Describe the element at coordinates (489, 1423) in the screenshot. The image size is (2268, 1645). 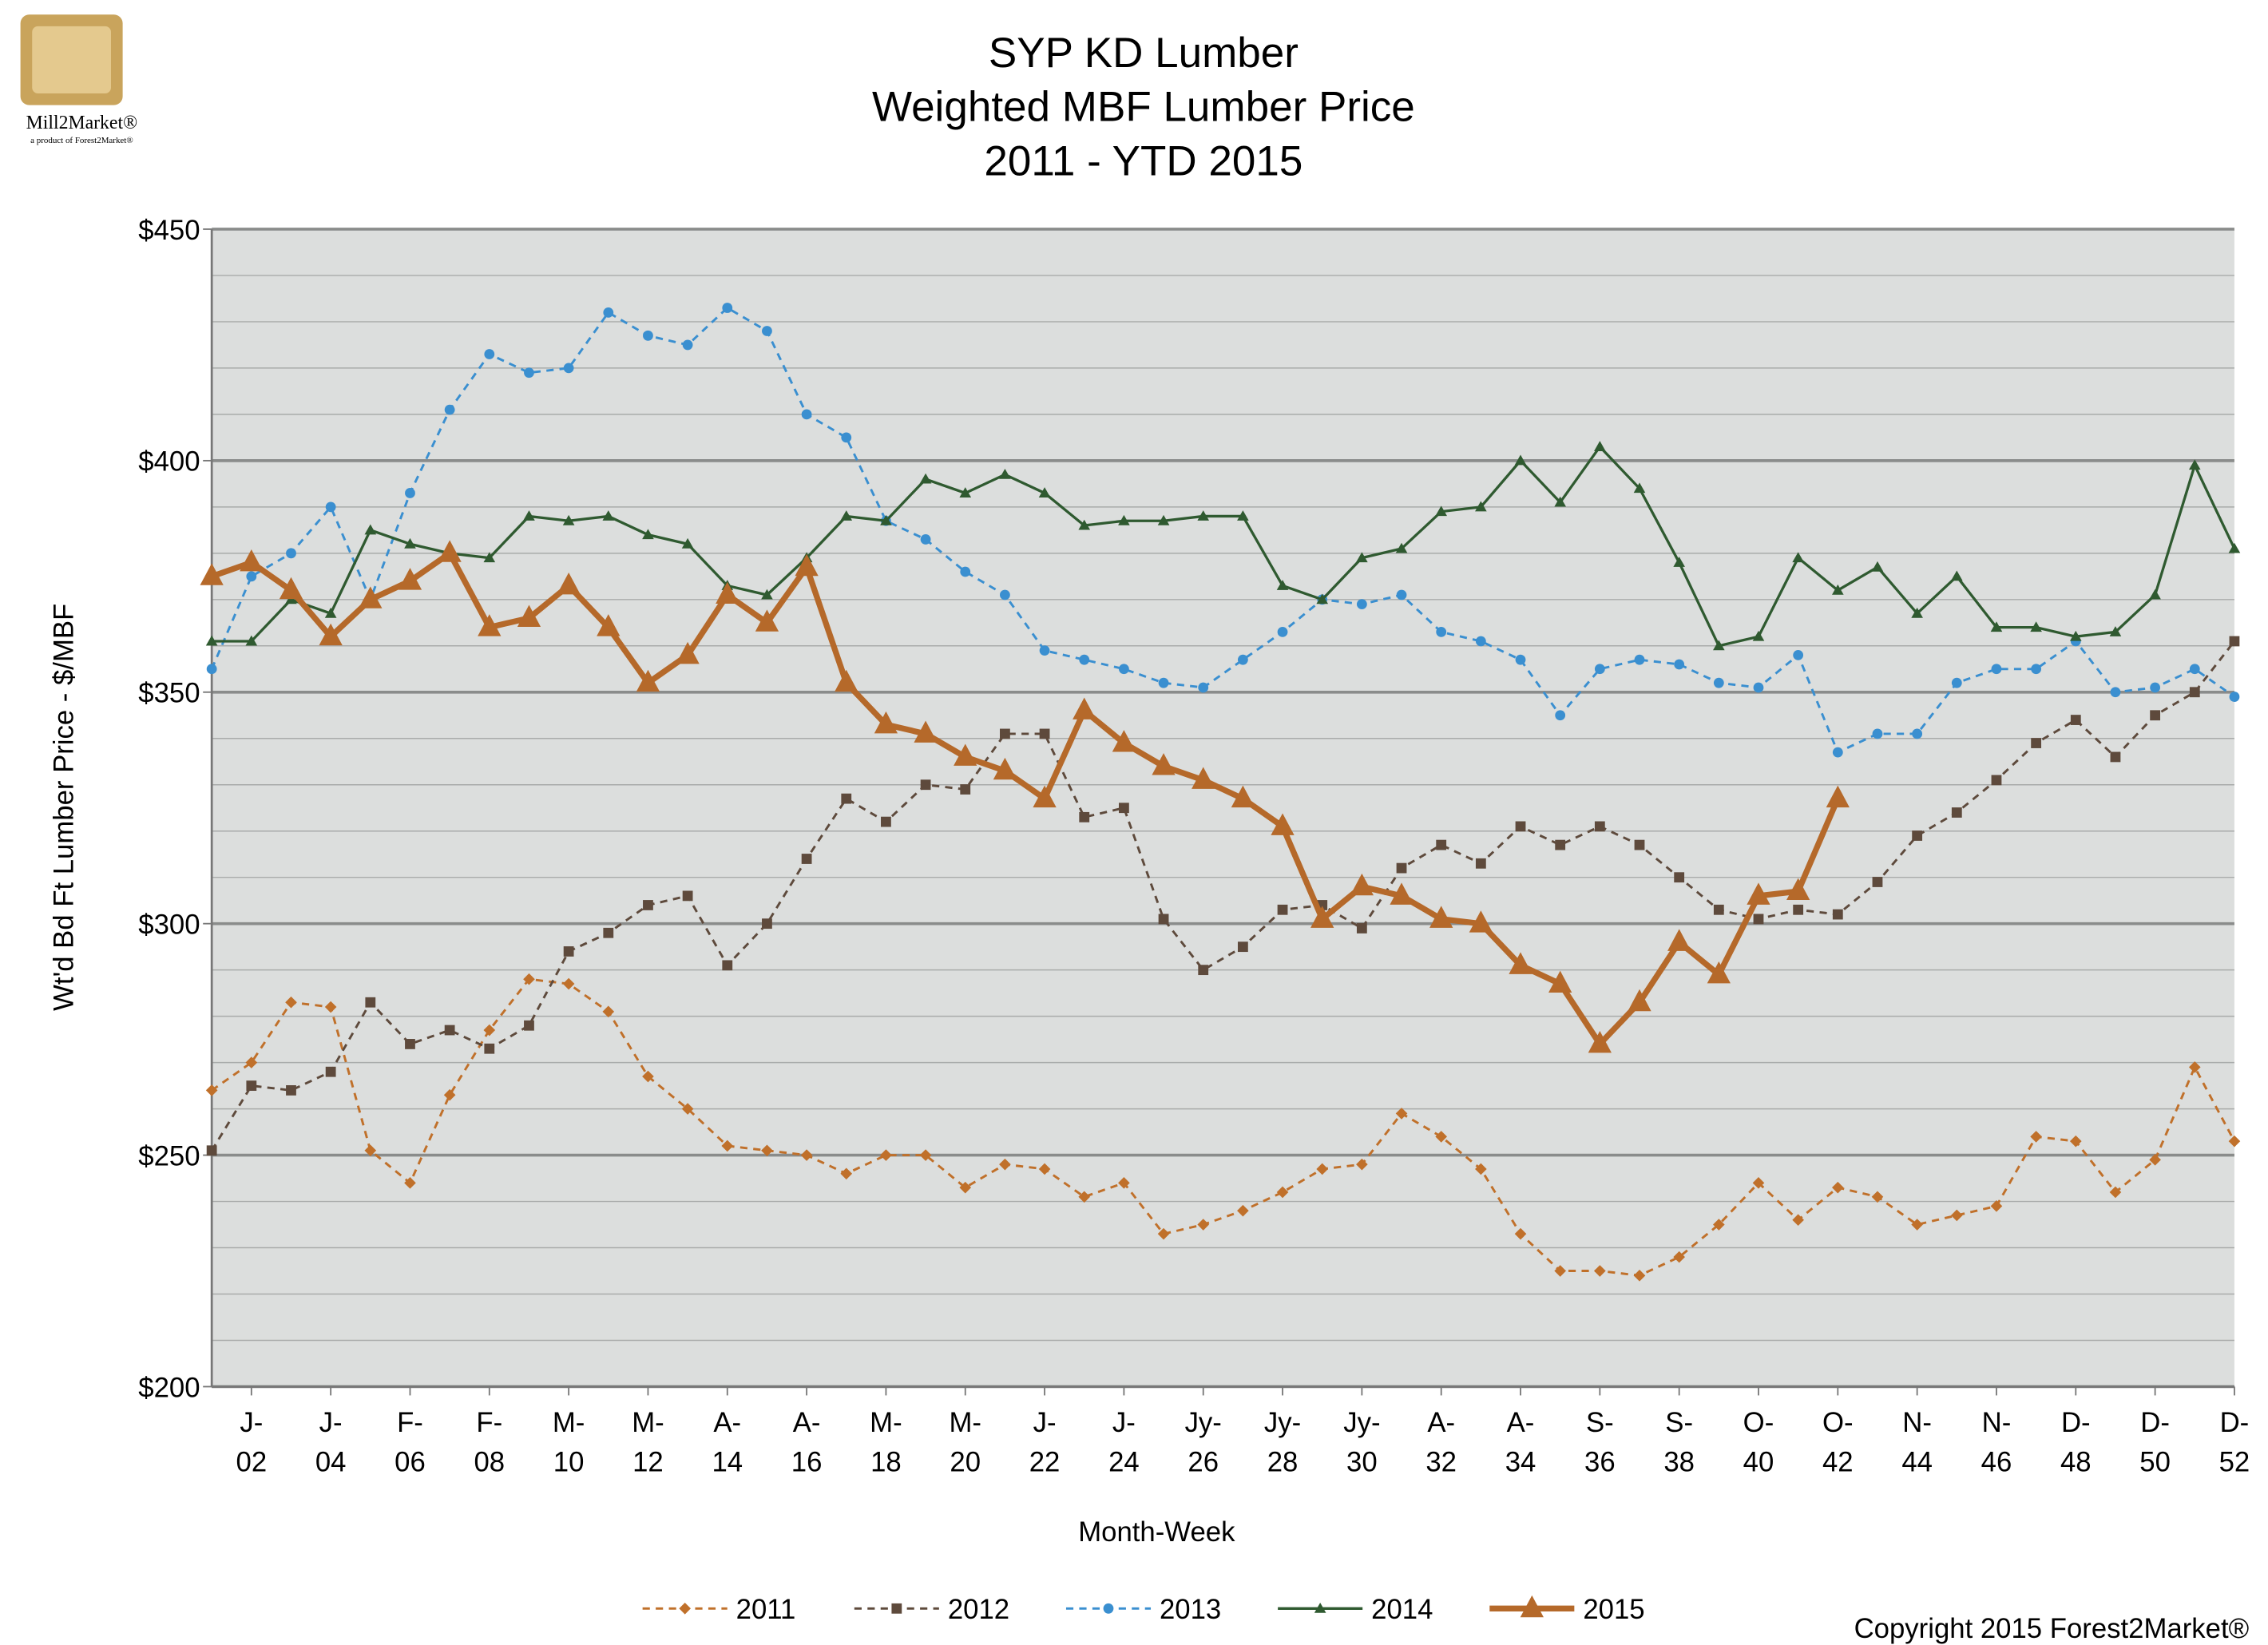
I see `x-tick-label: F-` at that location.